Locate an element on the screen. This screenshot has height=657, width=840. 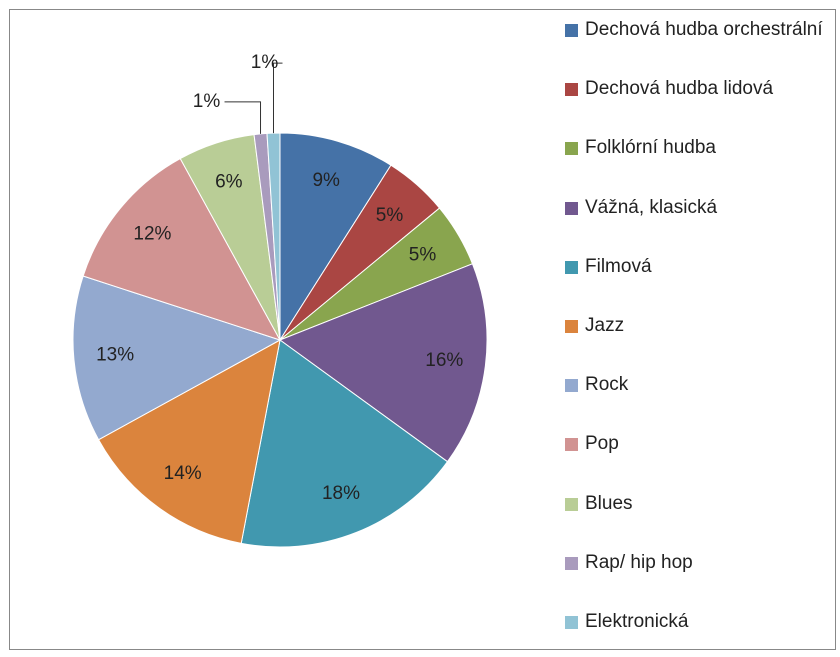
legend-item: Jazz is located at coordinates (697, 326).